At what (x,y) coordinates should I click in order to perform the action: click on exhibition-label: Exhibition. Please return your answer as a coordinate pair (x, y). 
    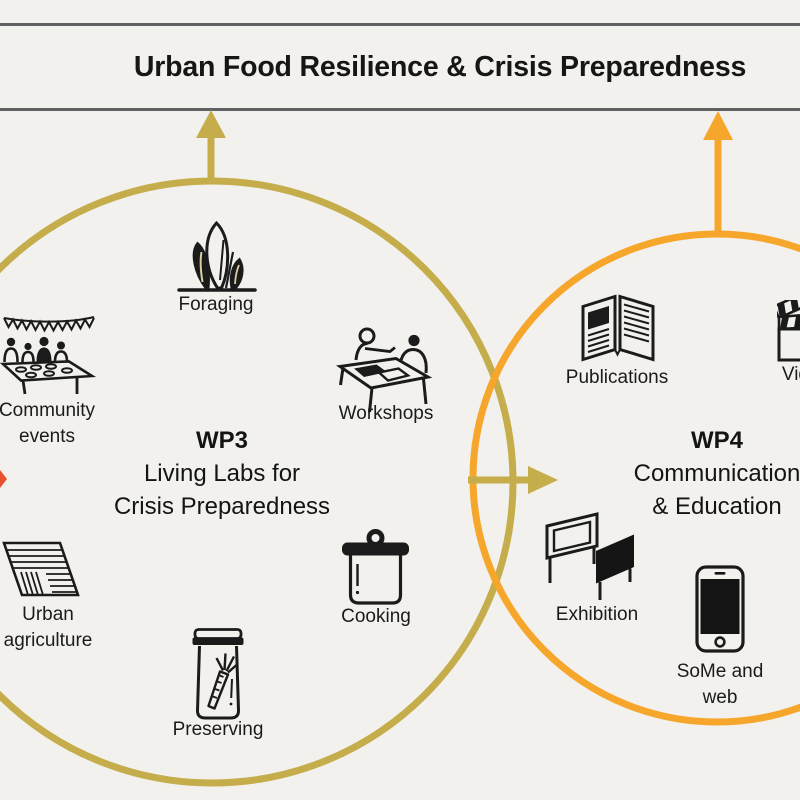
    Looking at the image, I should click on (597, 615).